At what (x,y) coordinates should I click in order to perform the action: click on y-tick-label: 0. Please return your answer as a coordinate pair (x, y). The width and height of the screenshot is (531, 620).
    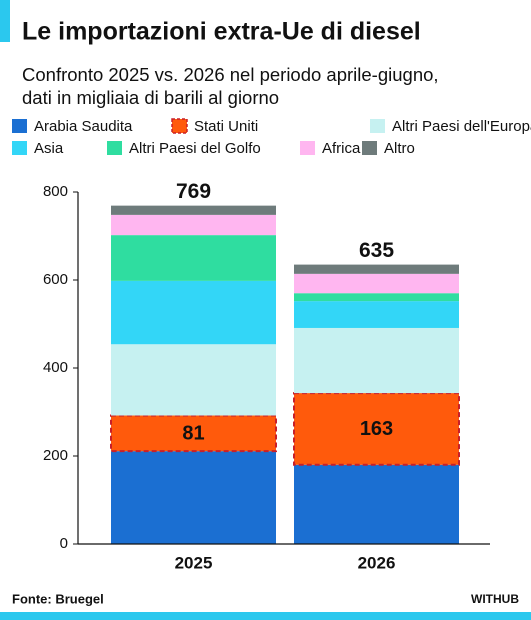
    Looking at the image, I should click on (64, 543).